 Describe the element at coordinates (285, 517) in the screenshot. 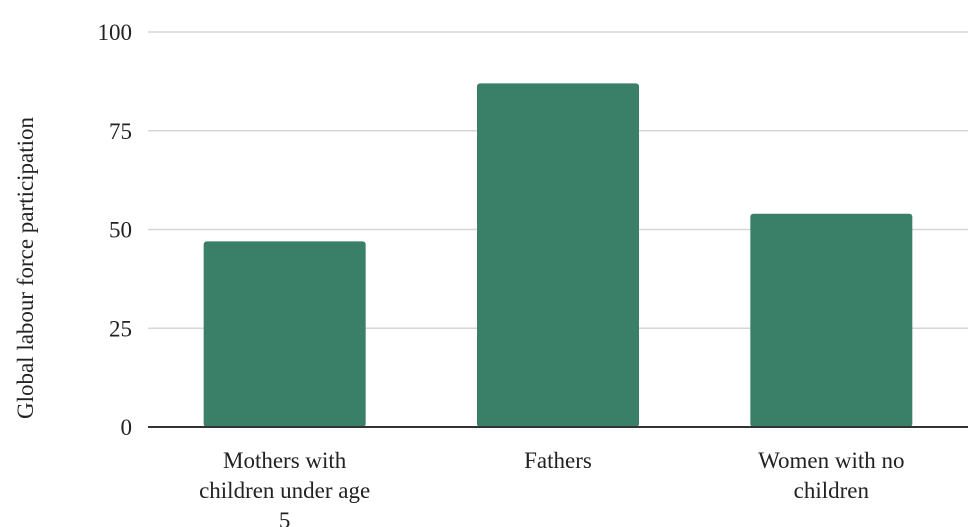

I see `x-category-label-line: 5` at that location.